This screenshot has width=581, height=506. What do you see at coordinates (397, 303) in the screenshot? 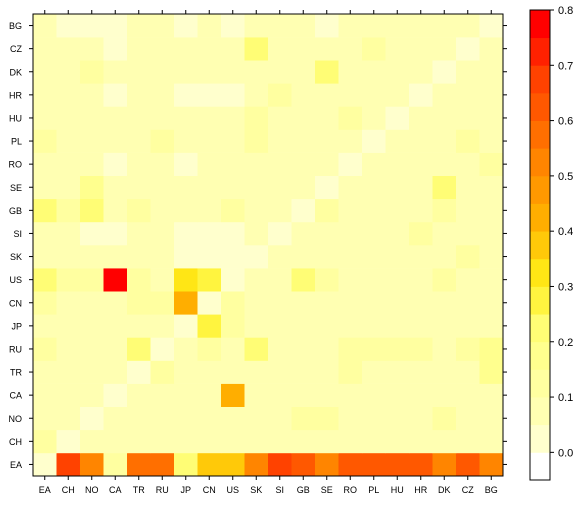
I see `heatmap-cell-cn-hu` at bounding box center [397, 303].